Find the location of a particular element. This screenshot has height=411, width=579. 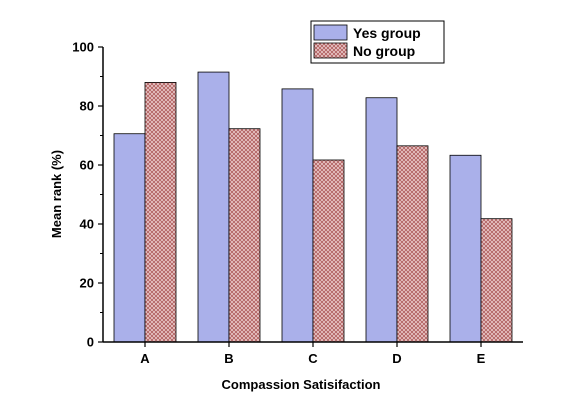

x-tick-label: D is located at coordinates (396, 358).